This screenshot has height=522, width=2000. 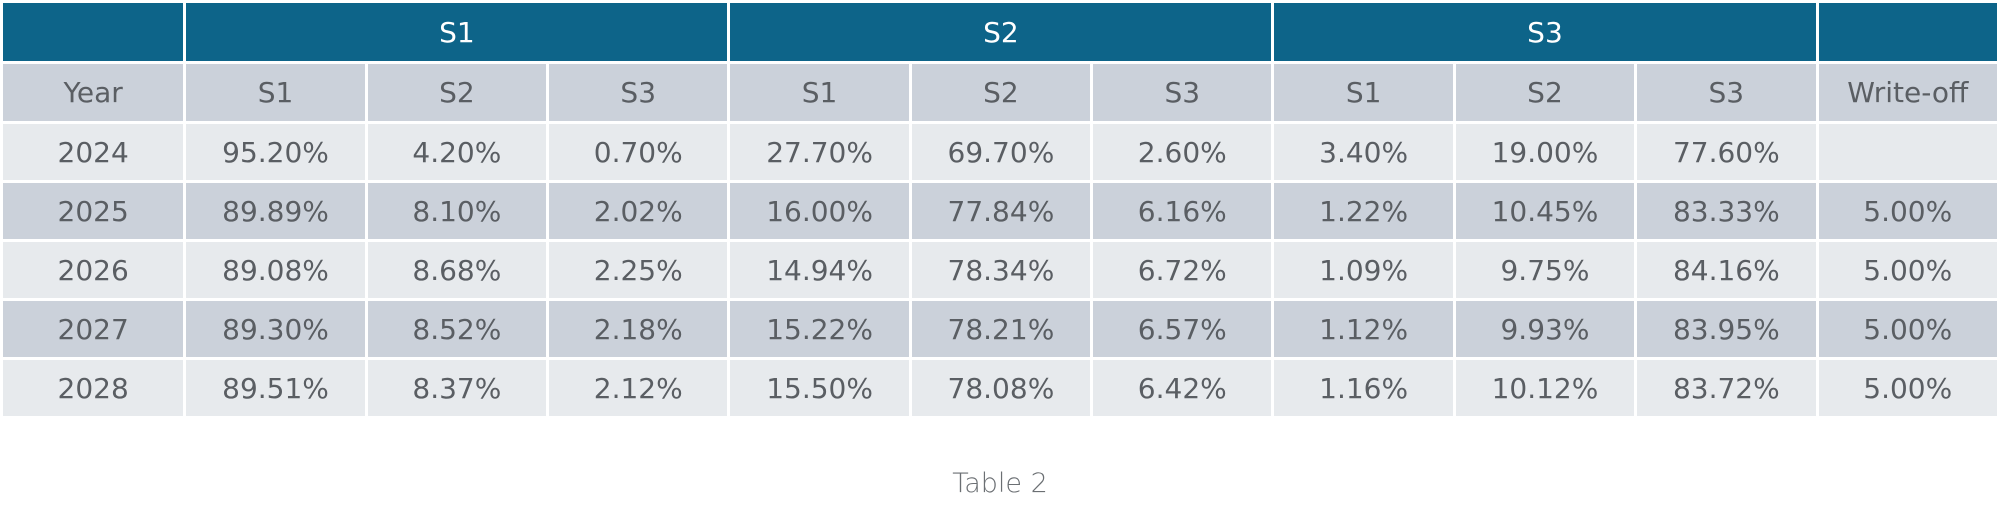 I want to click on table-cell: 8.37%, so click(x=457, y=388).